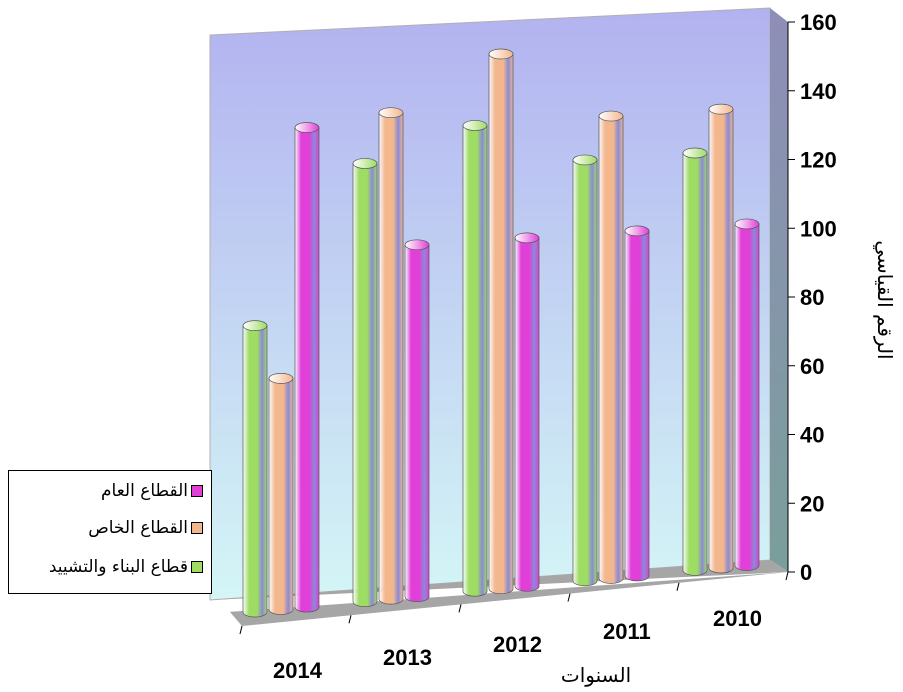  I want to click on x-tick-label: 2011, so click(627, 631).